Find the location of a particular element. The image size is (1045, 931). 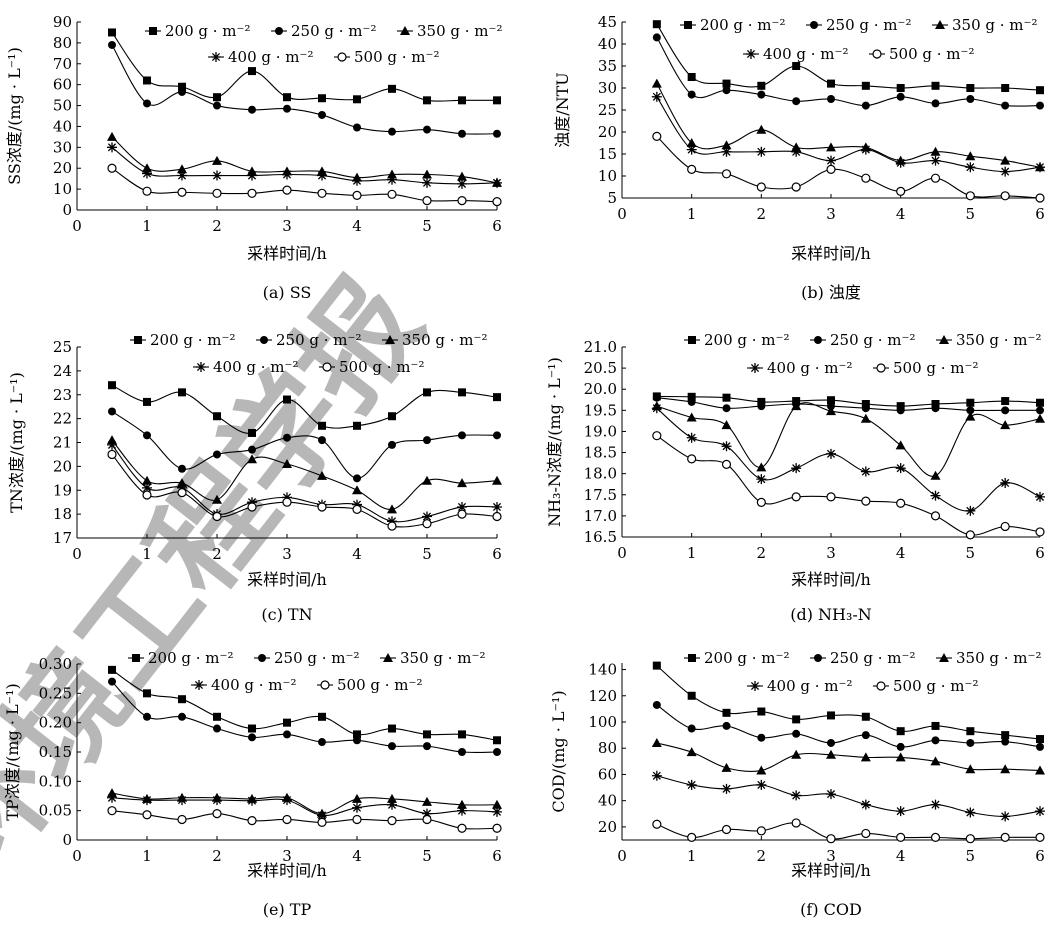

y-tick-label: 45 is located at coordinates (607, 22).